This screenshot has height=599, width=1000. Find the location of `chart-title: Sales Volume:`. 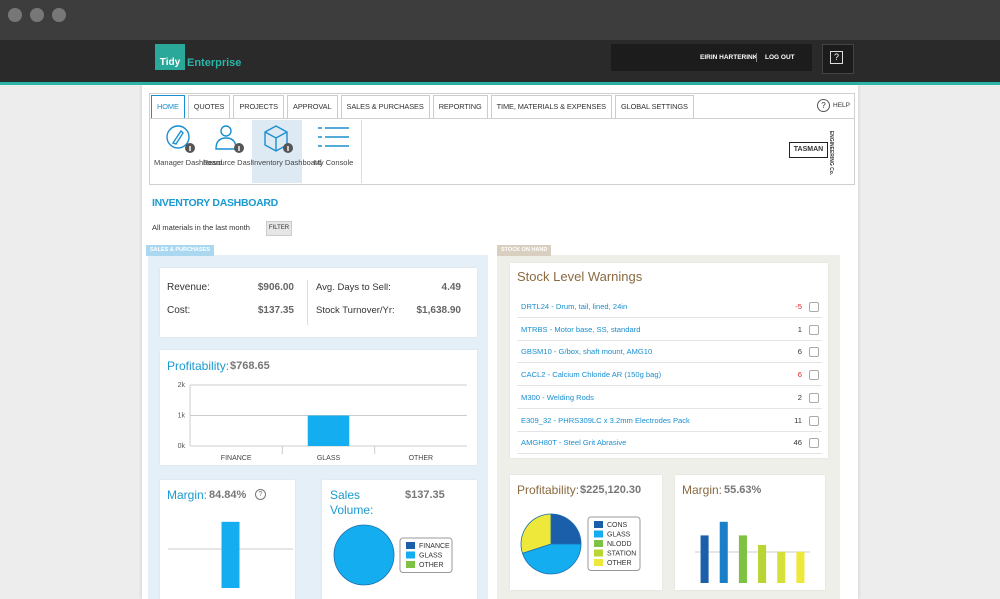

chart-title: Sales Volume: is located at coordinates (352, 502).